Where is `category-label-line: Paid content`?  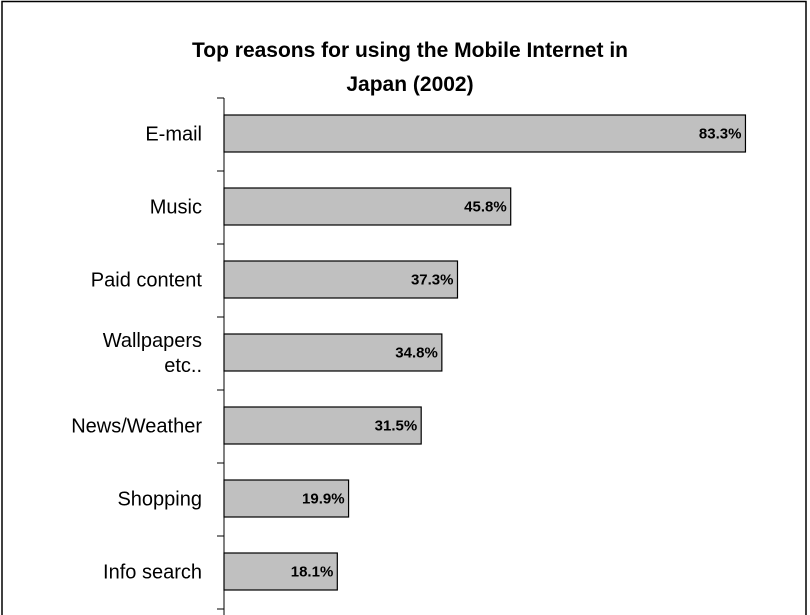 category-label-line: Paid content is located at coordinates (147, 281).